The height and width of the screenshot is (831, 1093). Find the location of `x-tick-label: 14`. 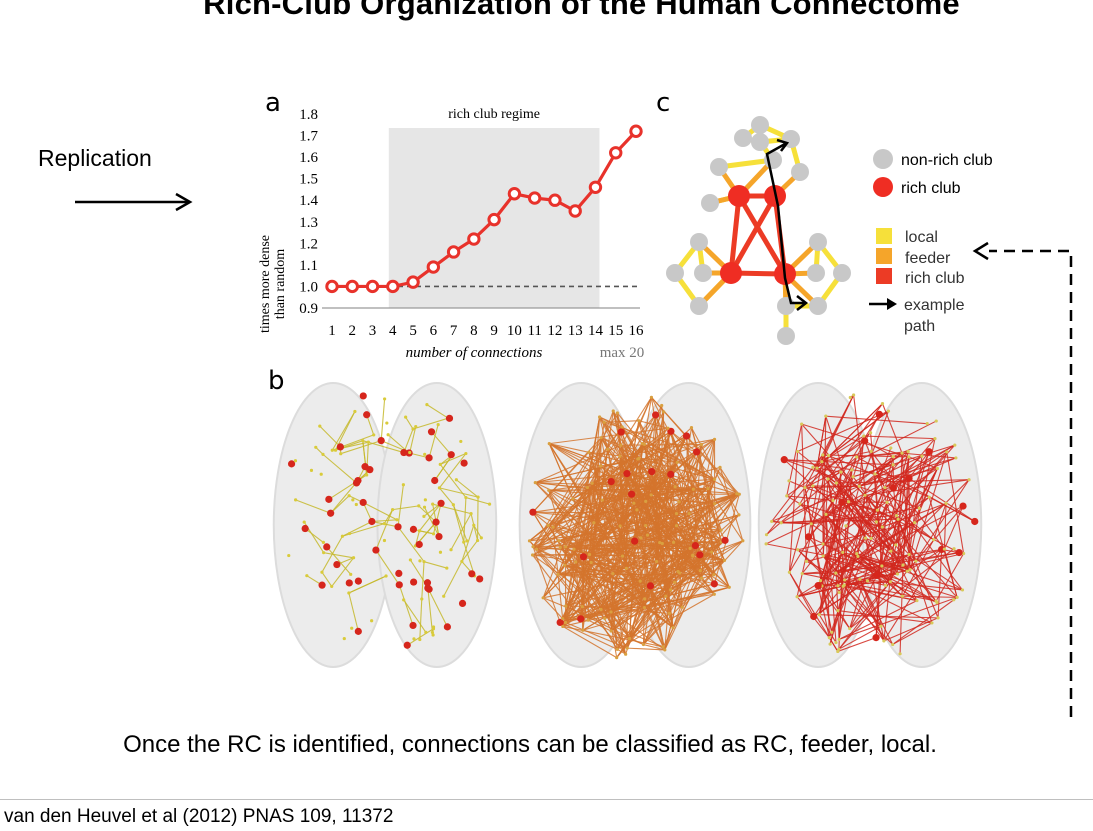

x-tick-label: 14 is located at coordinates (596, 331).